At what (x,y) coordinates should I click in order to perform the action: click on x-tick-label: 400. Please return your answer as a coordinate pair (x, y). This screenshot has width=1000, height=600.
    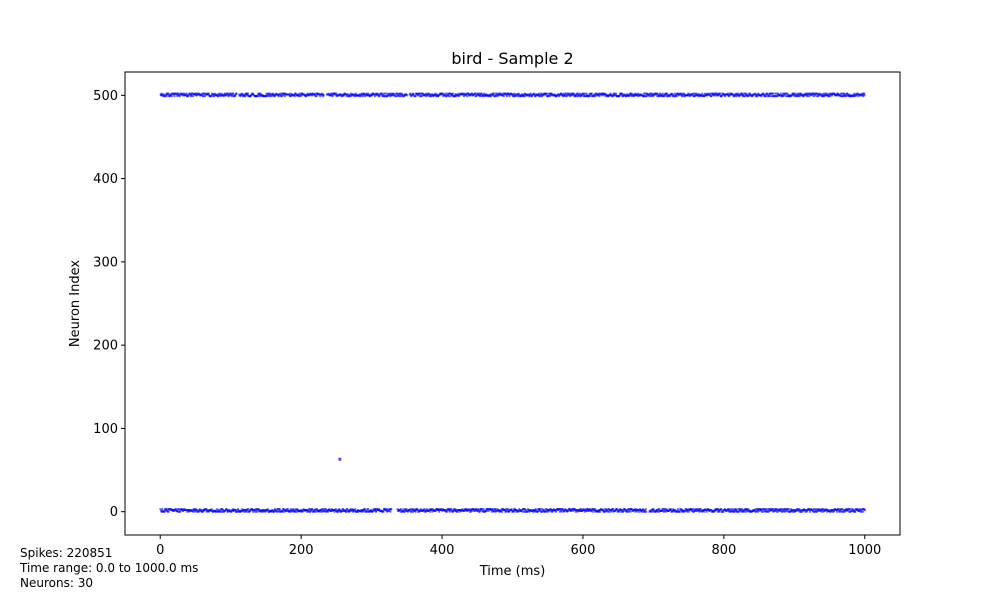
    Looking at the image, I should click on (442, 550).